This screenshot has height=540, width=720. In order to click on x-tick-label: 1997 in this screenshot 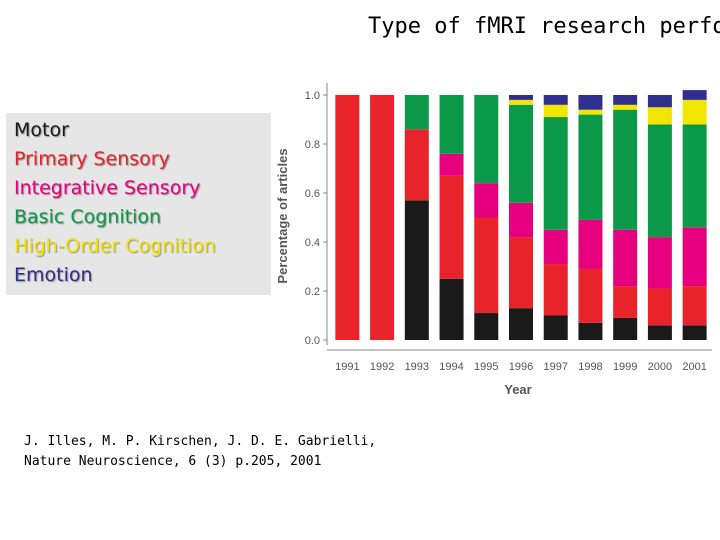, I will do `click(555, 367)`.